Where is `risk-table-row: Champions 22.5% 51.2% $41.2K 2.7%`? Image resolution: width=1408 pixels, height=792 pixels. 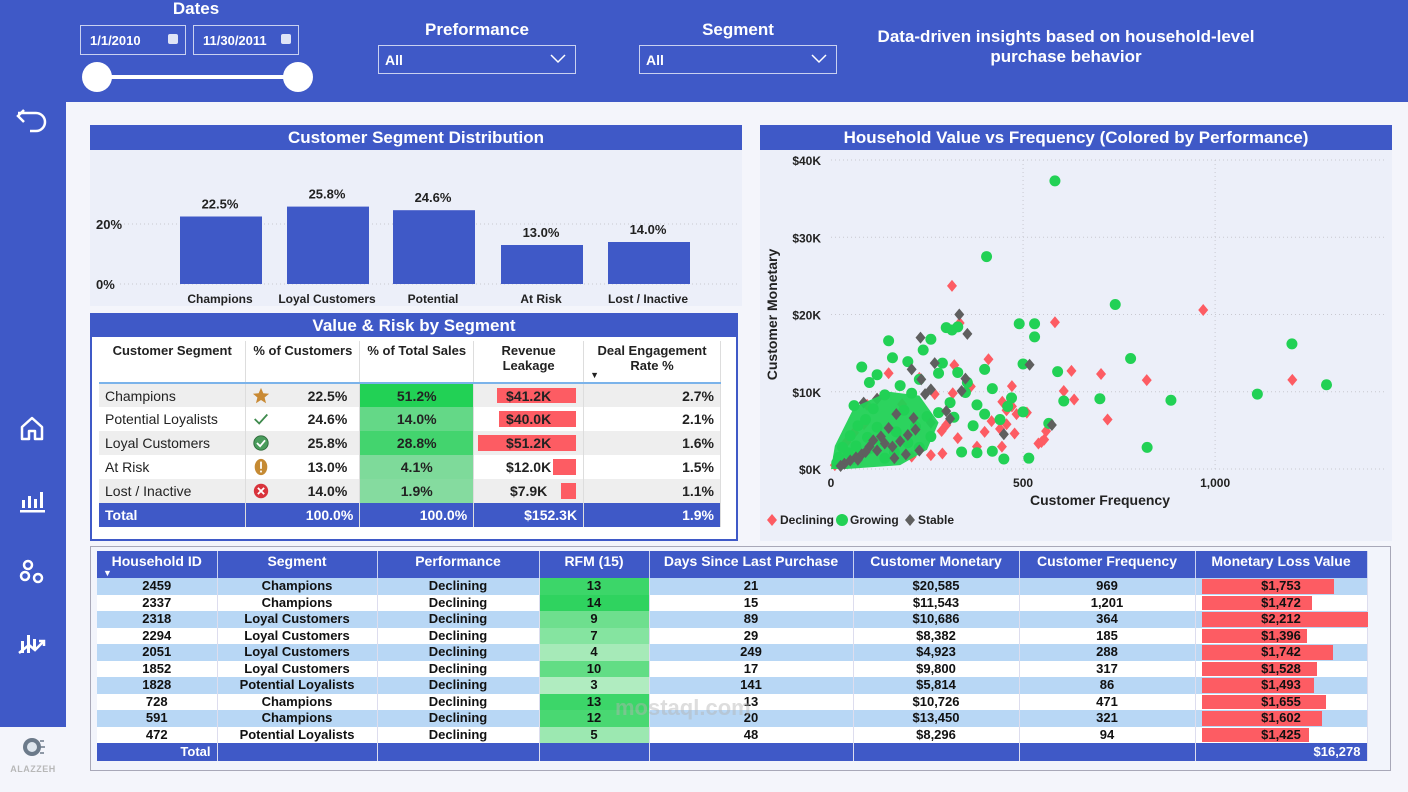 risk-table-row: Champions 22.5% 51.2% $41.2K 2.7% is located at coordinates (410, 395).